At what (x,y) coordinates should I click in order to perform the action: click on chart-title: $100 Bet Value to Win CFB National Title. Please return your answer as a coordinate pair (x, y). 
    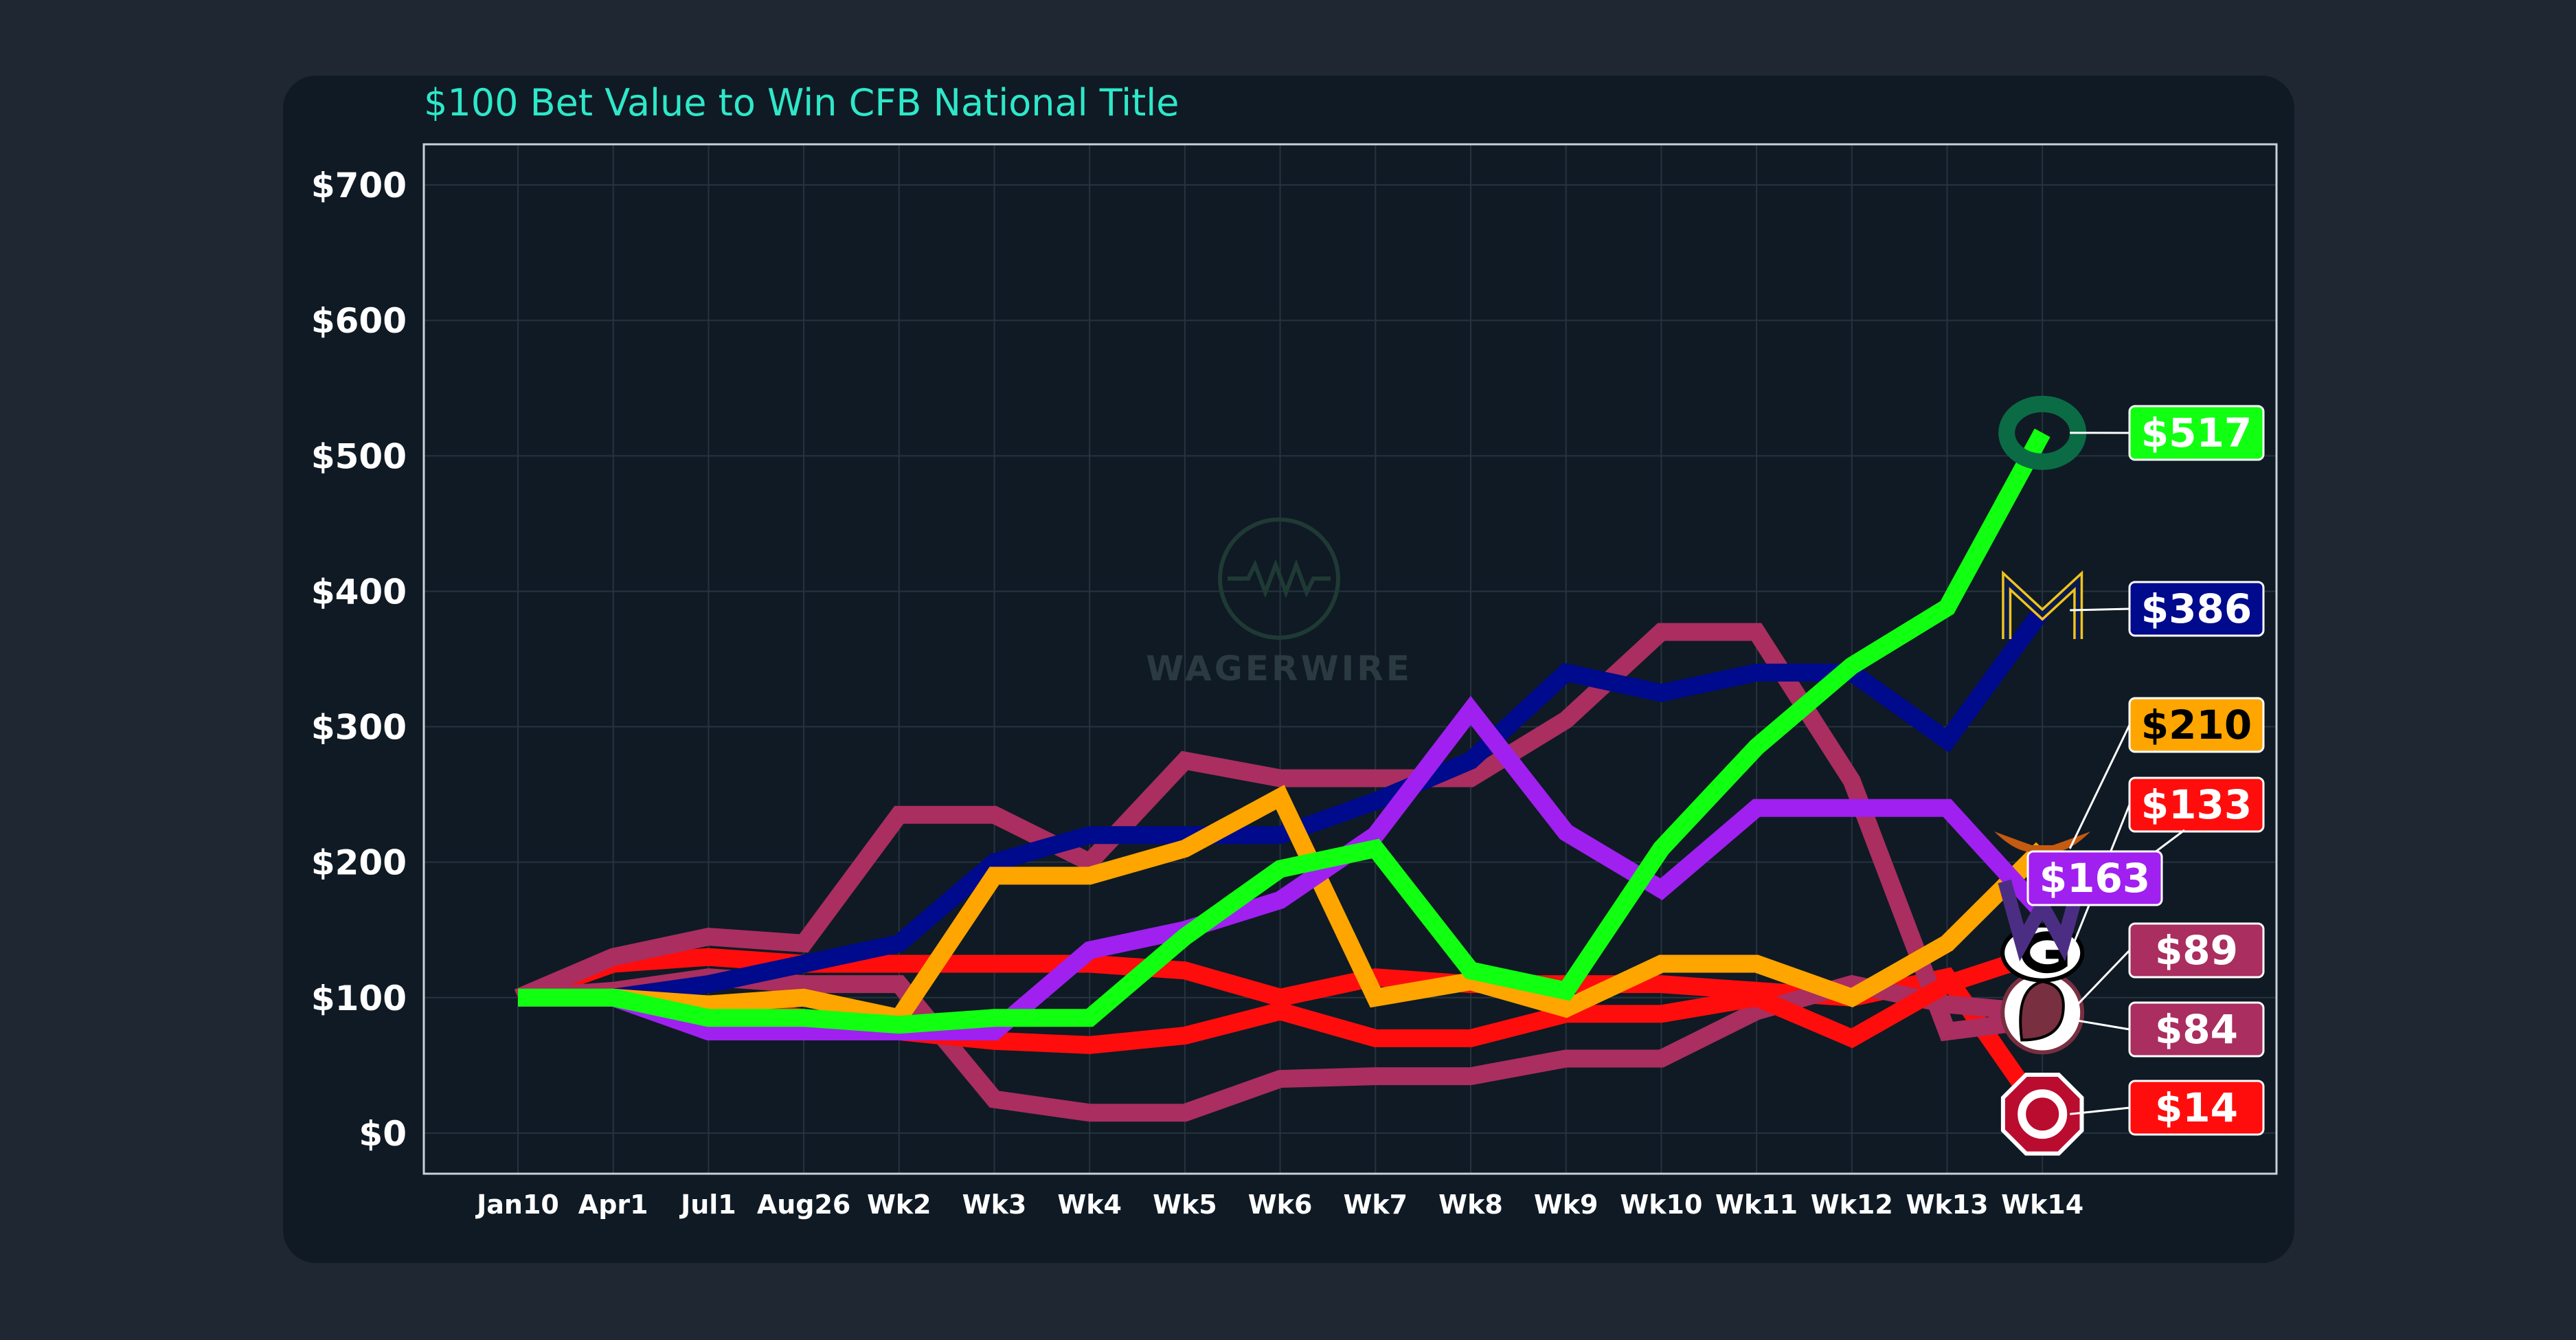
    Looking at the image, I should click on (801, 102).